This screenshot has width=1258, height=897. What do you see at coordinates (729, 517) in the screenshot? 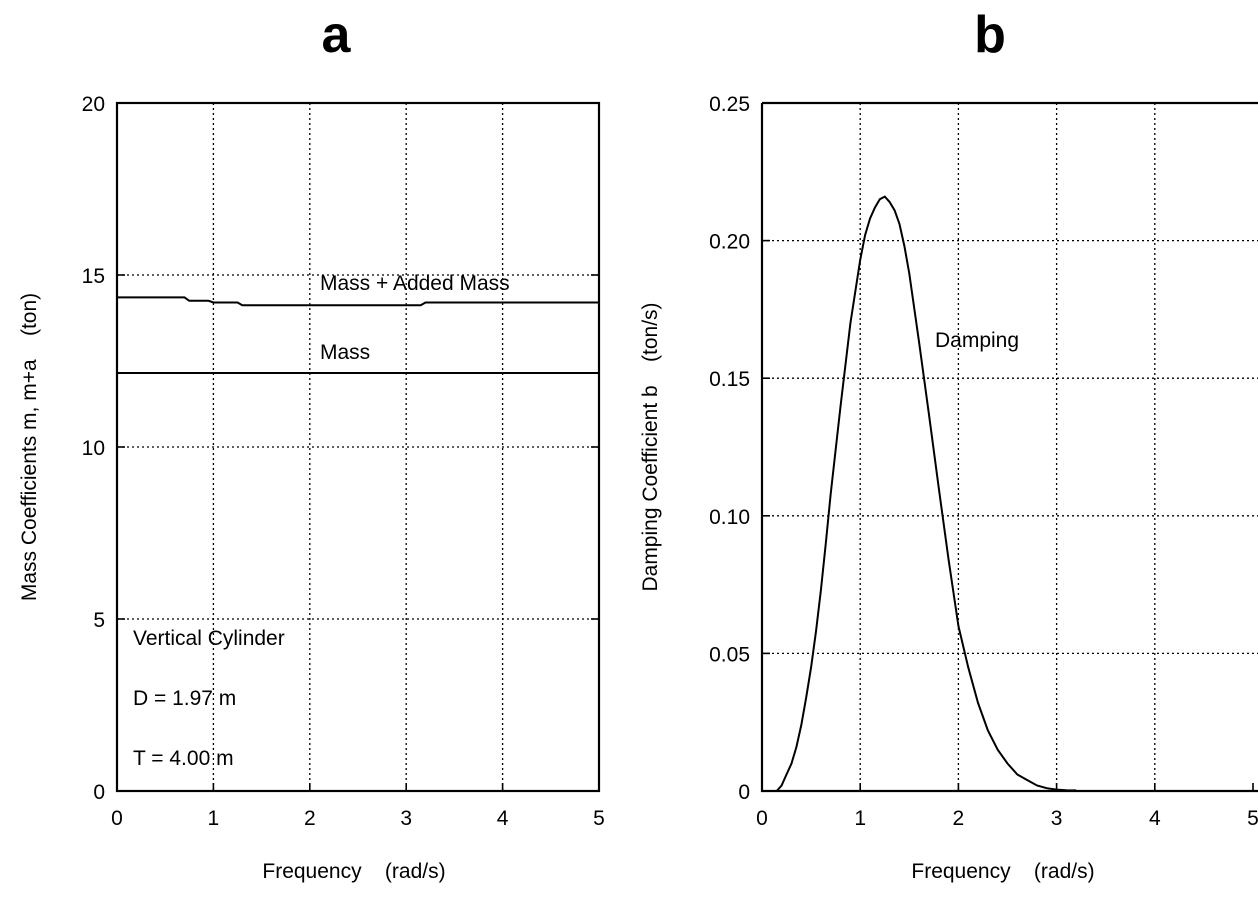
I see `panel-b-y-tick-label: 0.10` at bounding box center [729, 517].